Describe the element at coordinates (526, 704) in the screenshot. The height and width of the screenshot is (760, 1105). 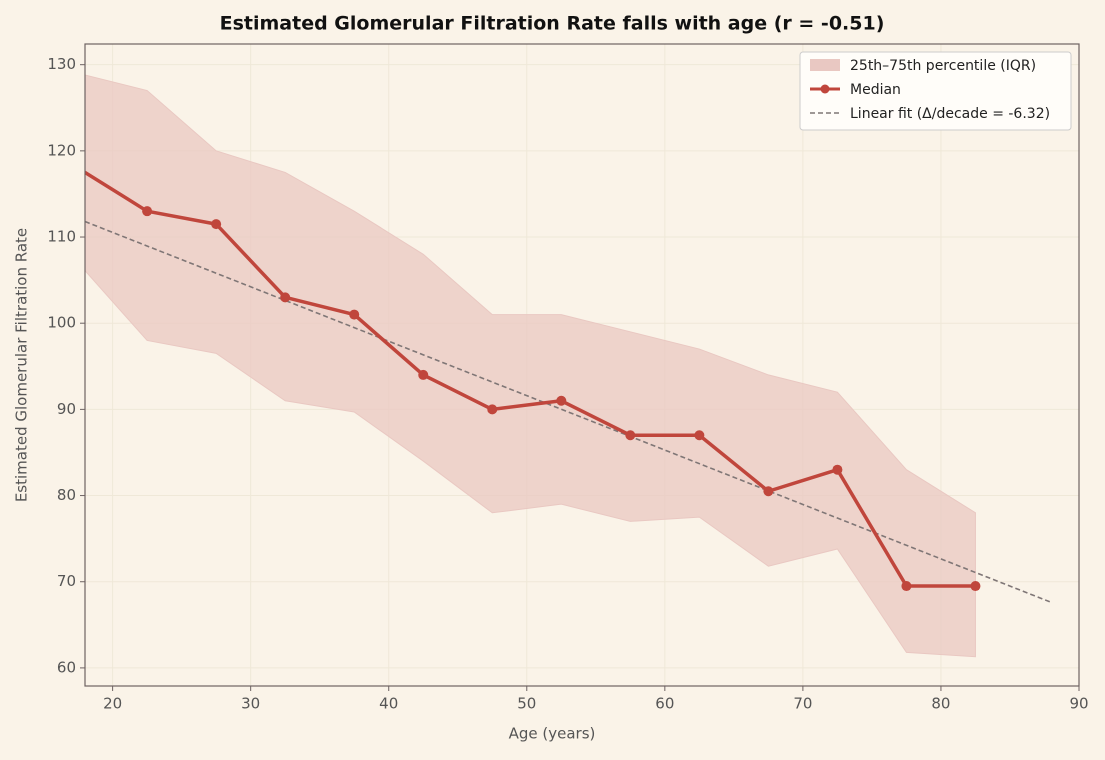
I see `x-tick-label: 50` at that location.